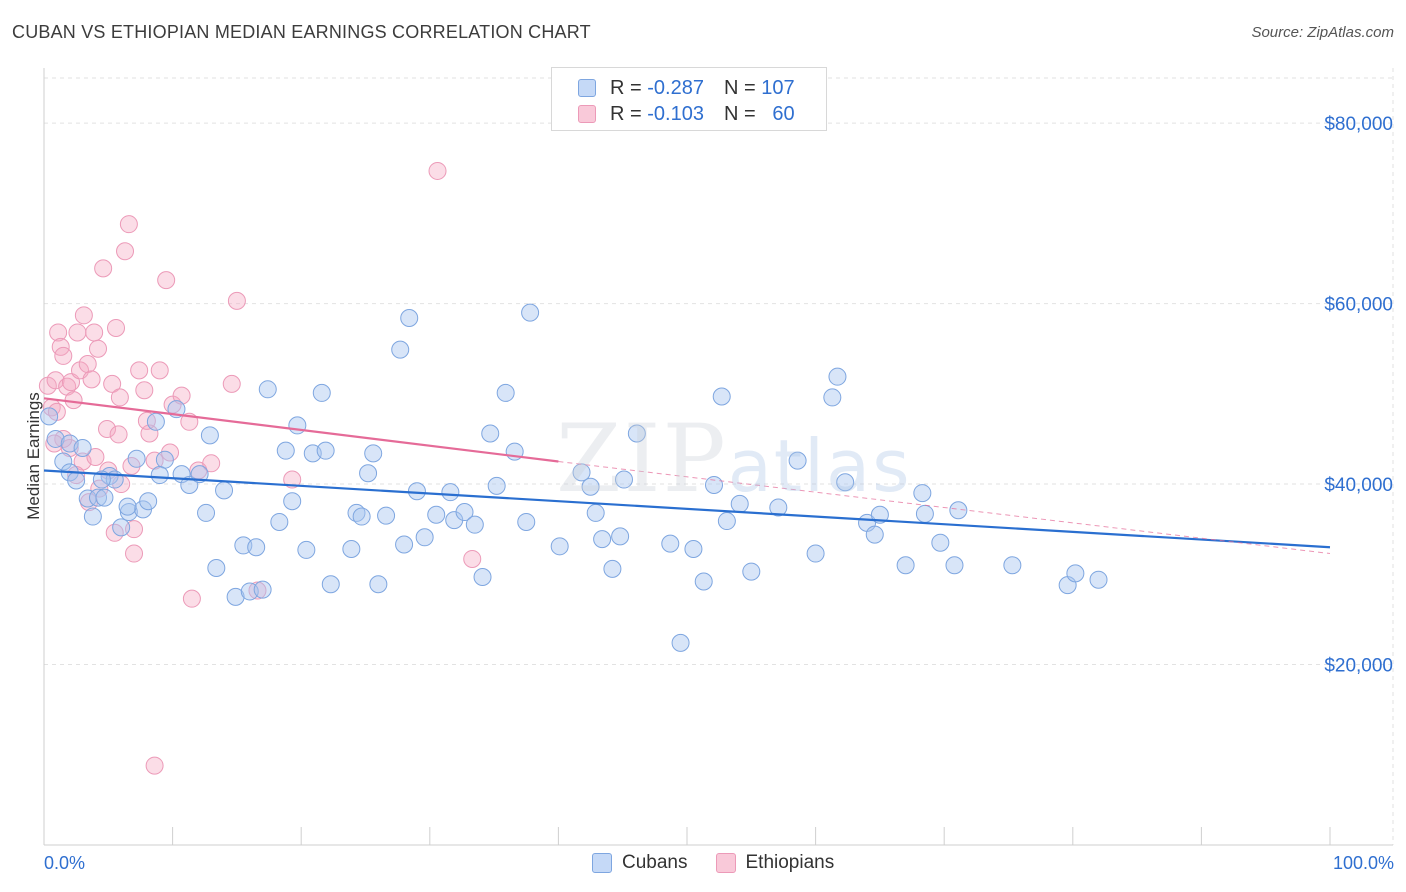 This screenshot has width=1406, height=892. What do you see at coordinates (1363, 863) in the screenshot?
I see `x-tick-right: 100.0%` at bounding box center [1363, 863].